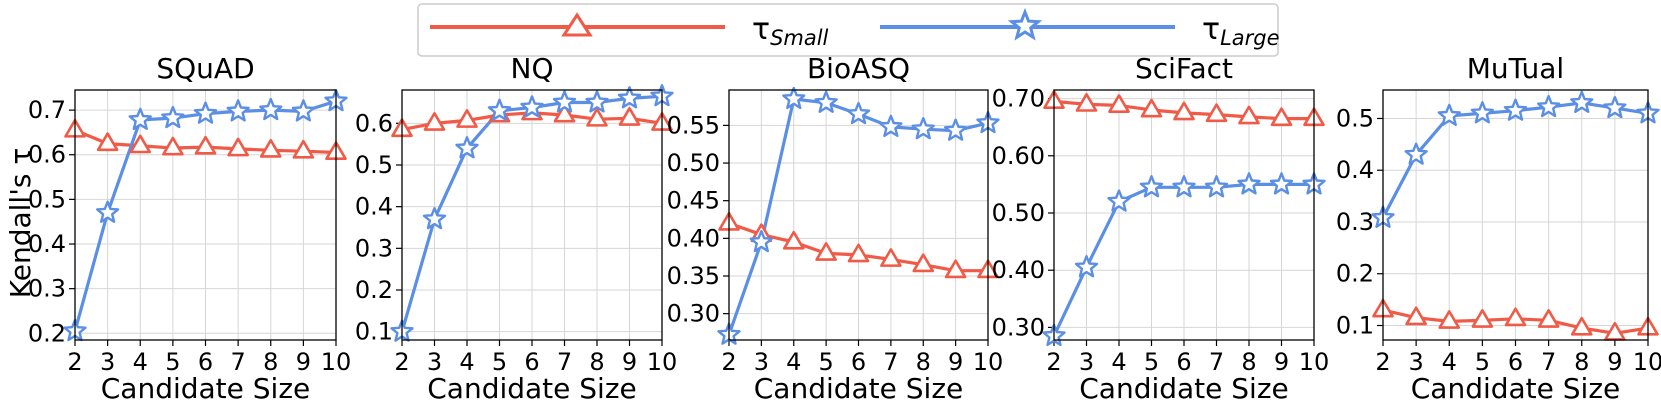 This screenshot has height=406, width=1661. What do you see at coordinates (374, 123) in the screenshot?
I see `y-tick-label: 0.6` at bounding box center [374, 123].